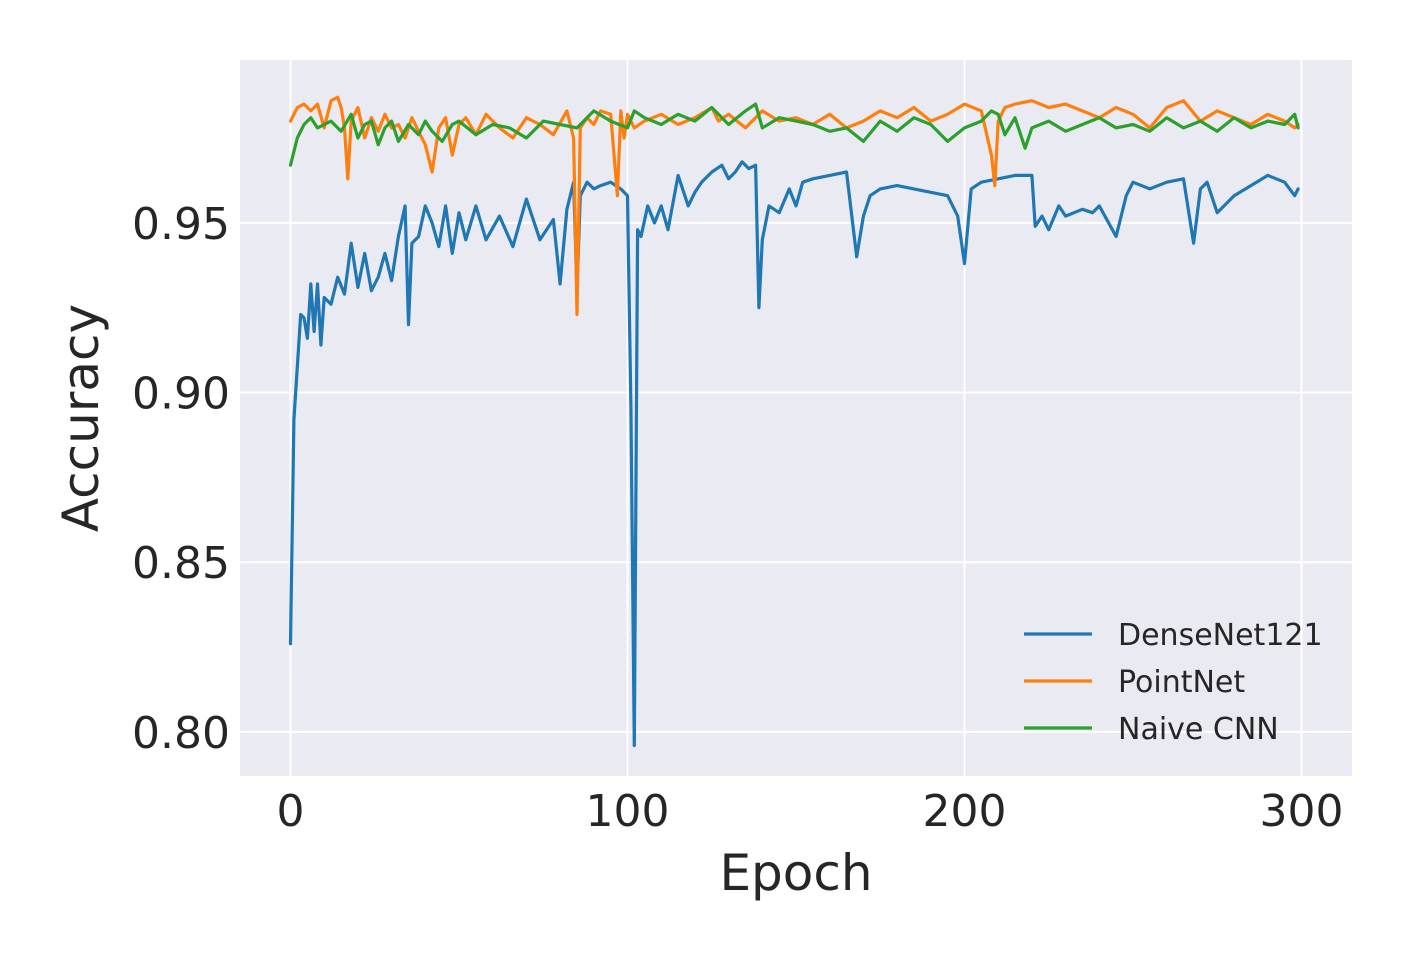 This screenshot has height=964, width=1411. I want to click on x-tick-label: 300, so click(1301, 811).